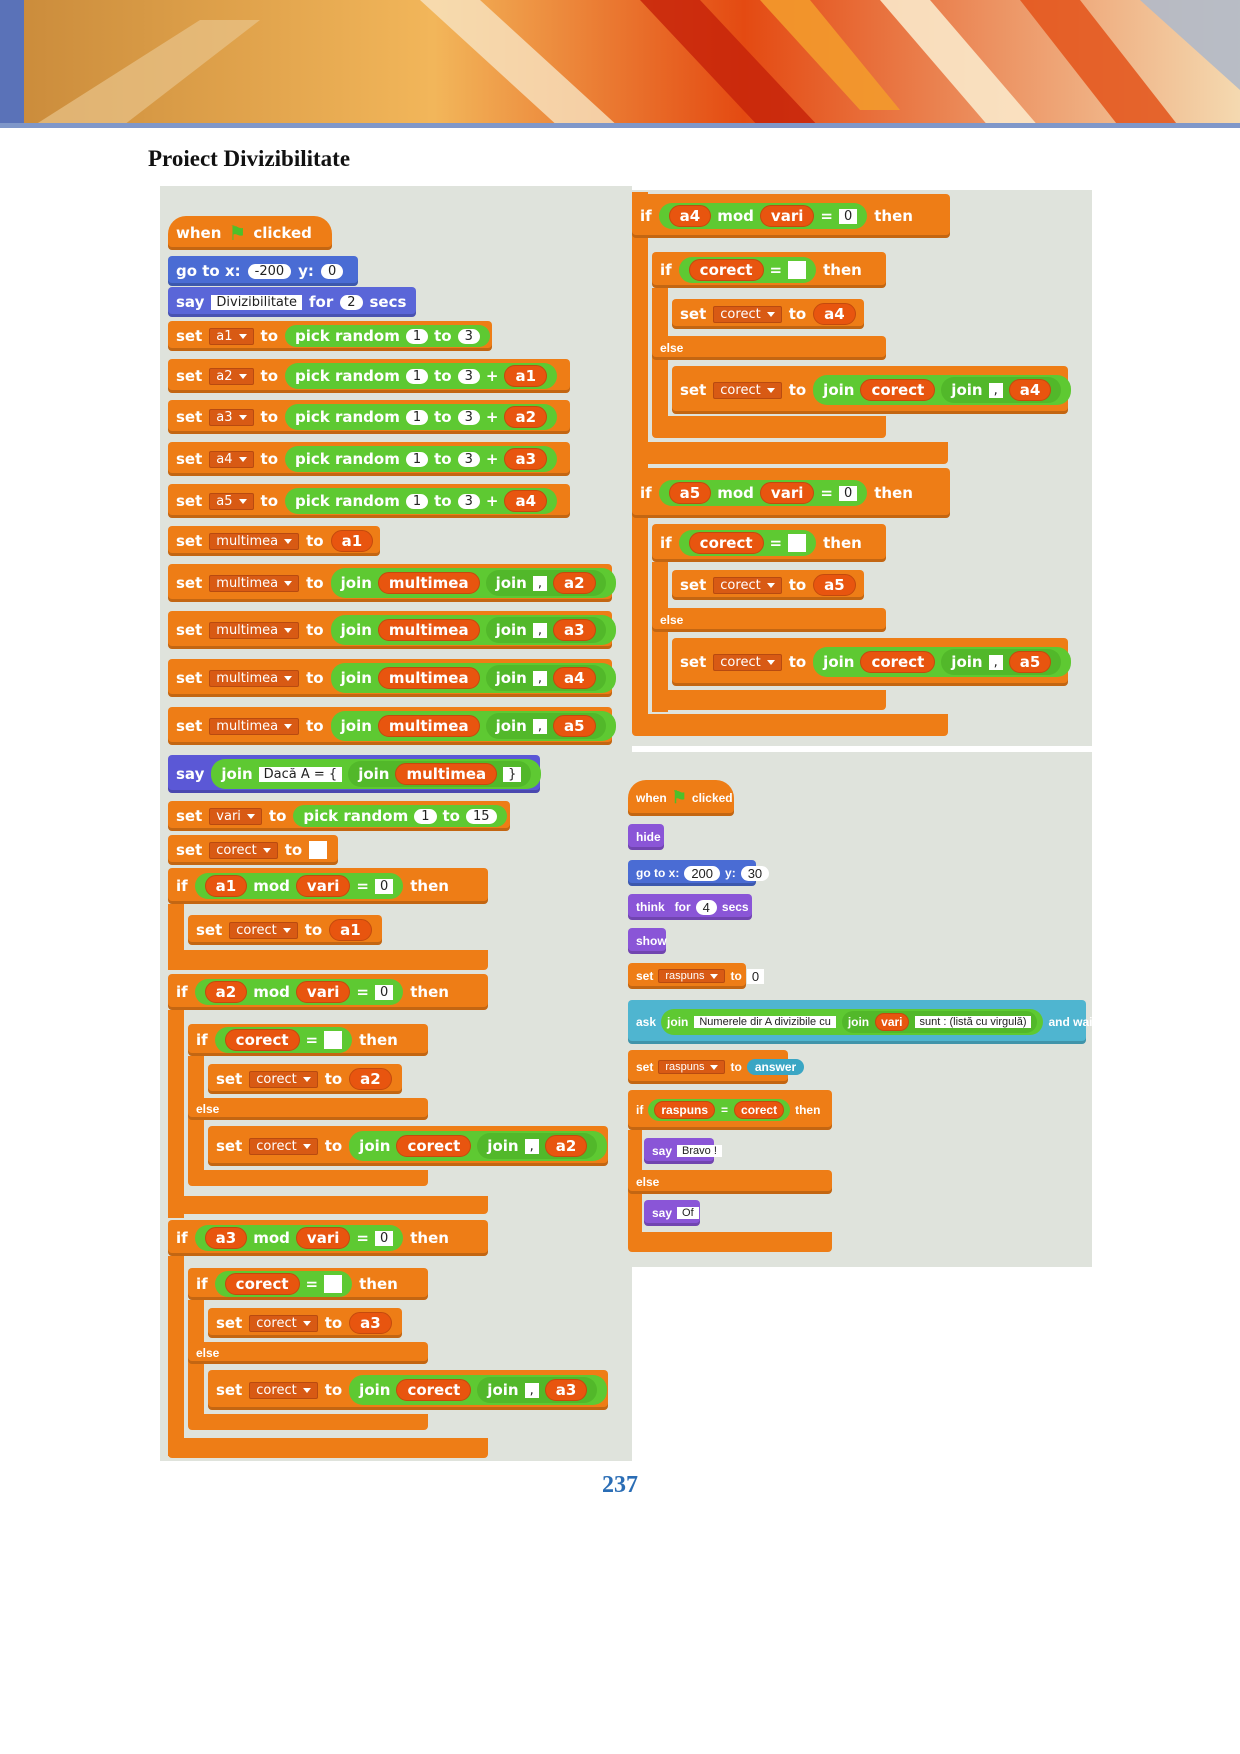 The width and height of the screenshot is (1240, 1754). Describe the element at coordinates (478, 1146) in the screenshot. I see `join-reporter: join corect join, a2` at that location.